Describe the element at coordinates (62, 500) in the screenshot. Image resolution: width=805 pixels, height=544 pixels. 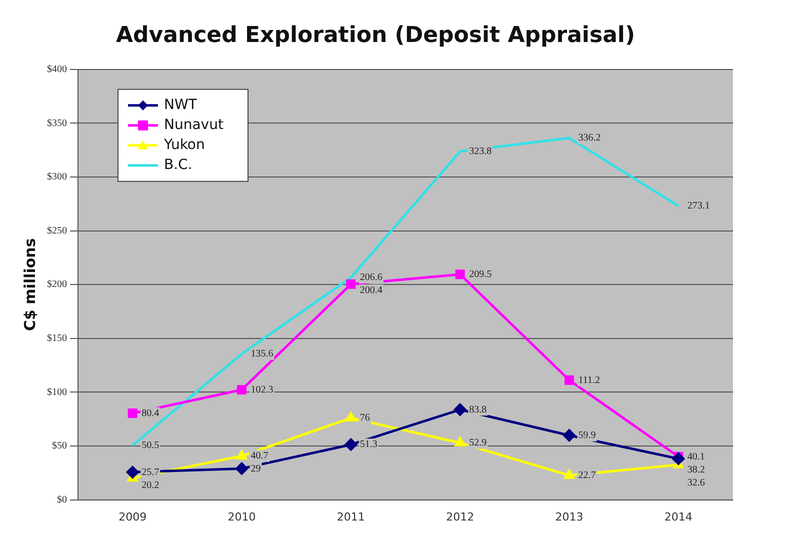
I see `y-tick-label: $0` at that location.